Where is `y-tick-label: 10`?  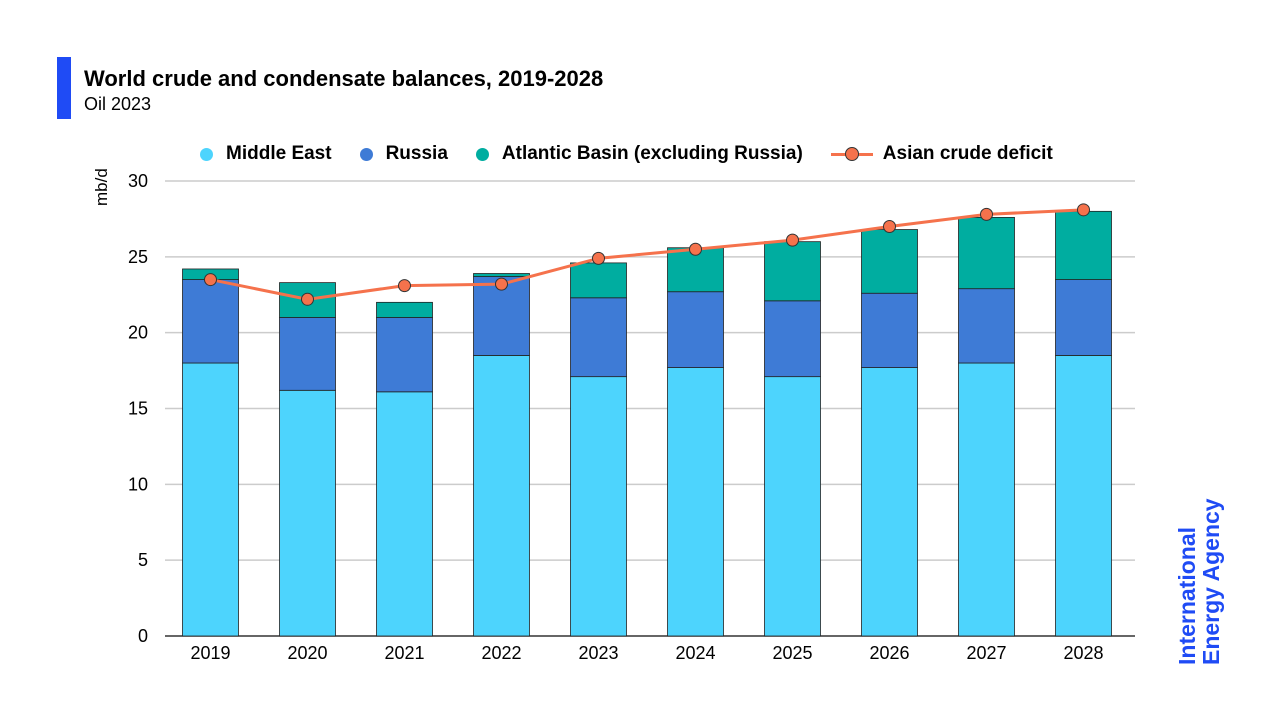 y-tick-label: 10 is located at coordinates (138, 484).